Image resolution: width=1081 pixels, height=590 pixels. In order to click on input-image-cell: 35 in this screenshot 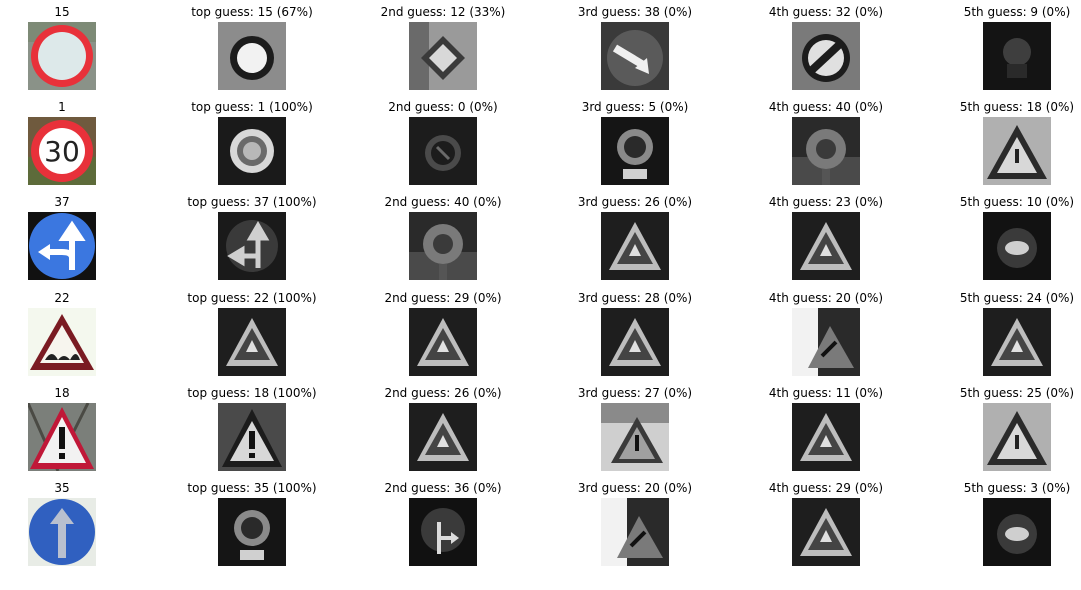, I will do `click(76, 524)`.